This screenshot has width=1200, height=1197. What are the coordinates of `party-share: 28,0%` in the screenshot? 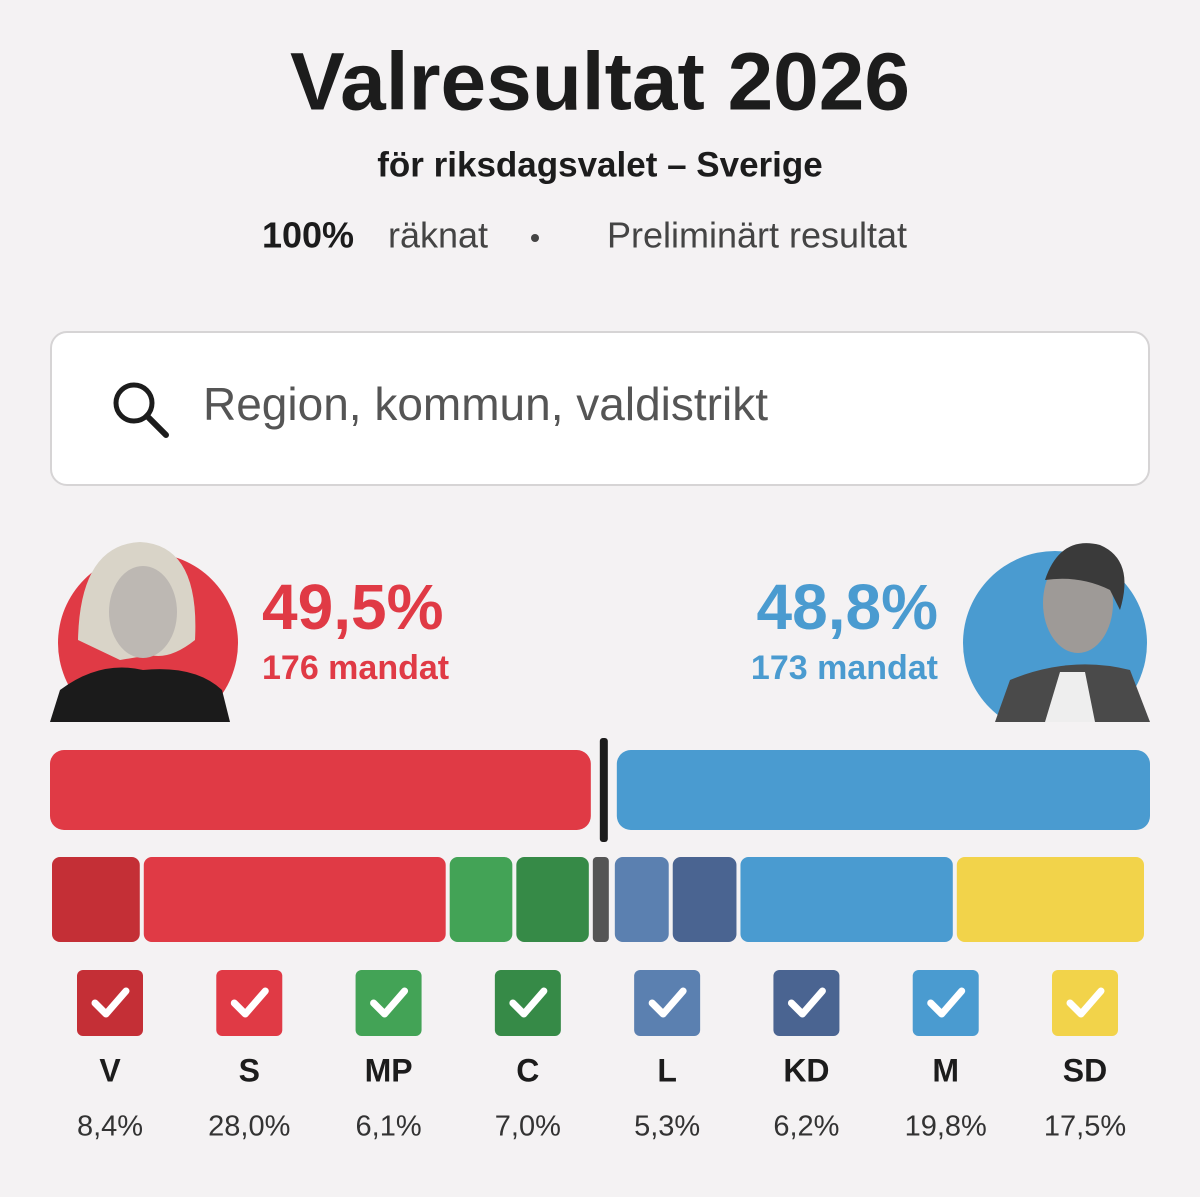 It's located at (249, 1127).